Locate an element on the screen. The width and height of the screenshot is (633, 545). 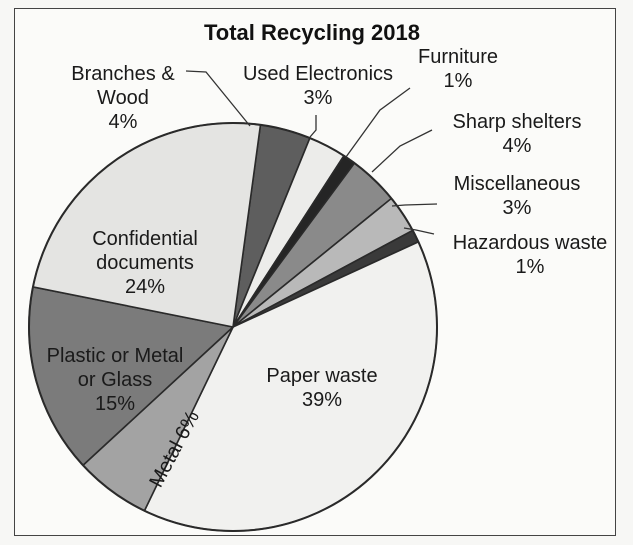
slice-label-furniture: Furniture 1% is located at coordinates (458, 69).